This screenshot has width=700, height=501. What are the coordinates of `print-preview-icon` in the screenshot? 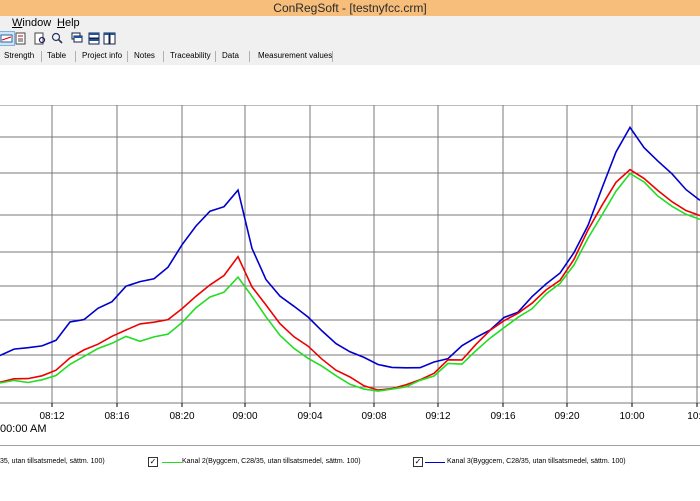 It's located at (40, 38).